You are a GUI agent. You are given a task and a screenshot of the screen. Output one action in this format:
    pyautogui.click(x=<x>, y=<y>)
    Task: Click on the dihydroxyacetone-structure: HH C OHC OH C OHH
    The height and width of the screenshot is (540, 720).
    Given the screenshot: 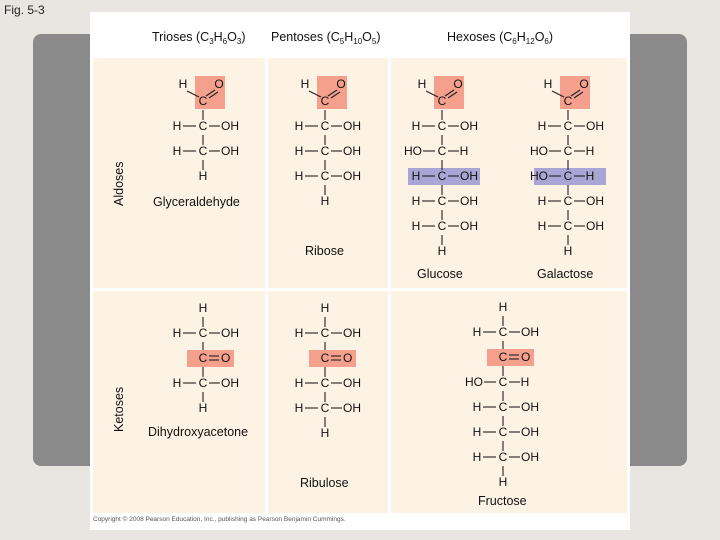 What is the action you would take?
    pyautogui.click(x=206, y=358)
    